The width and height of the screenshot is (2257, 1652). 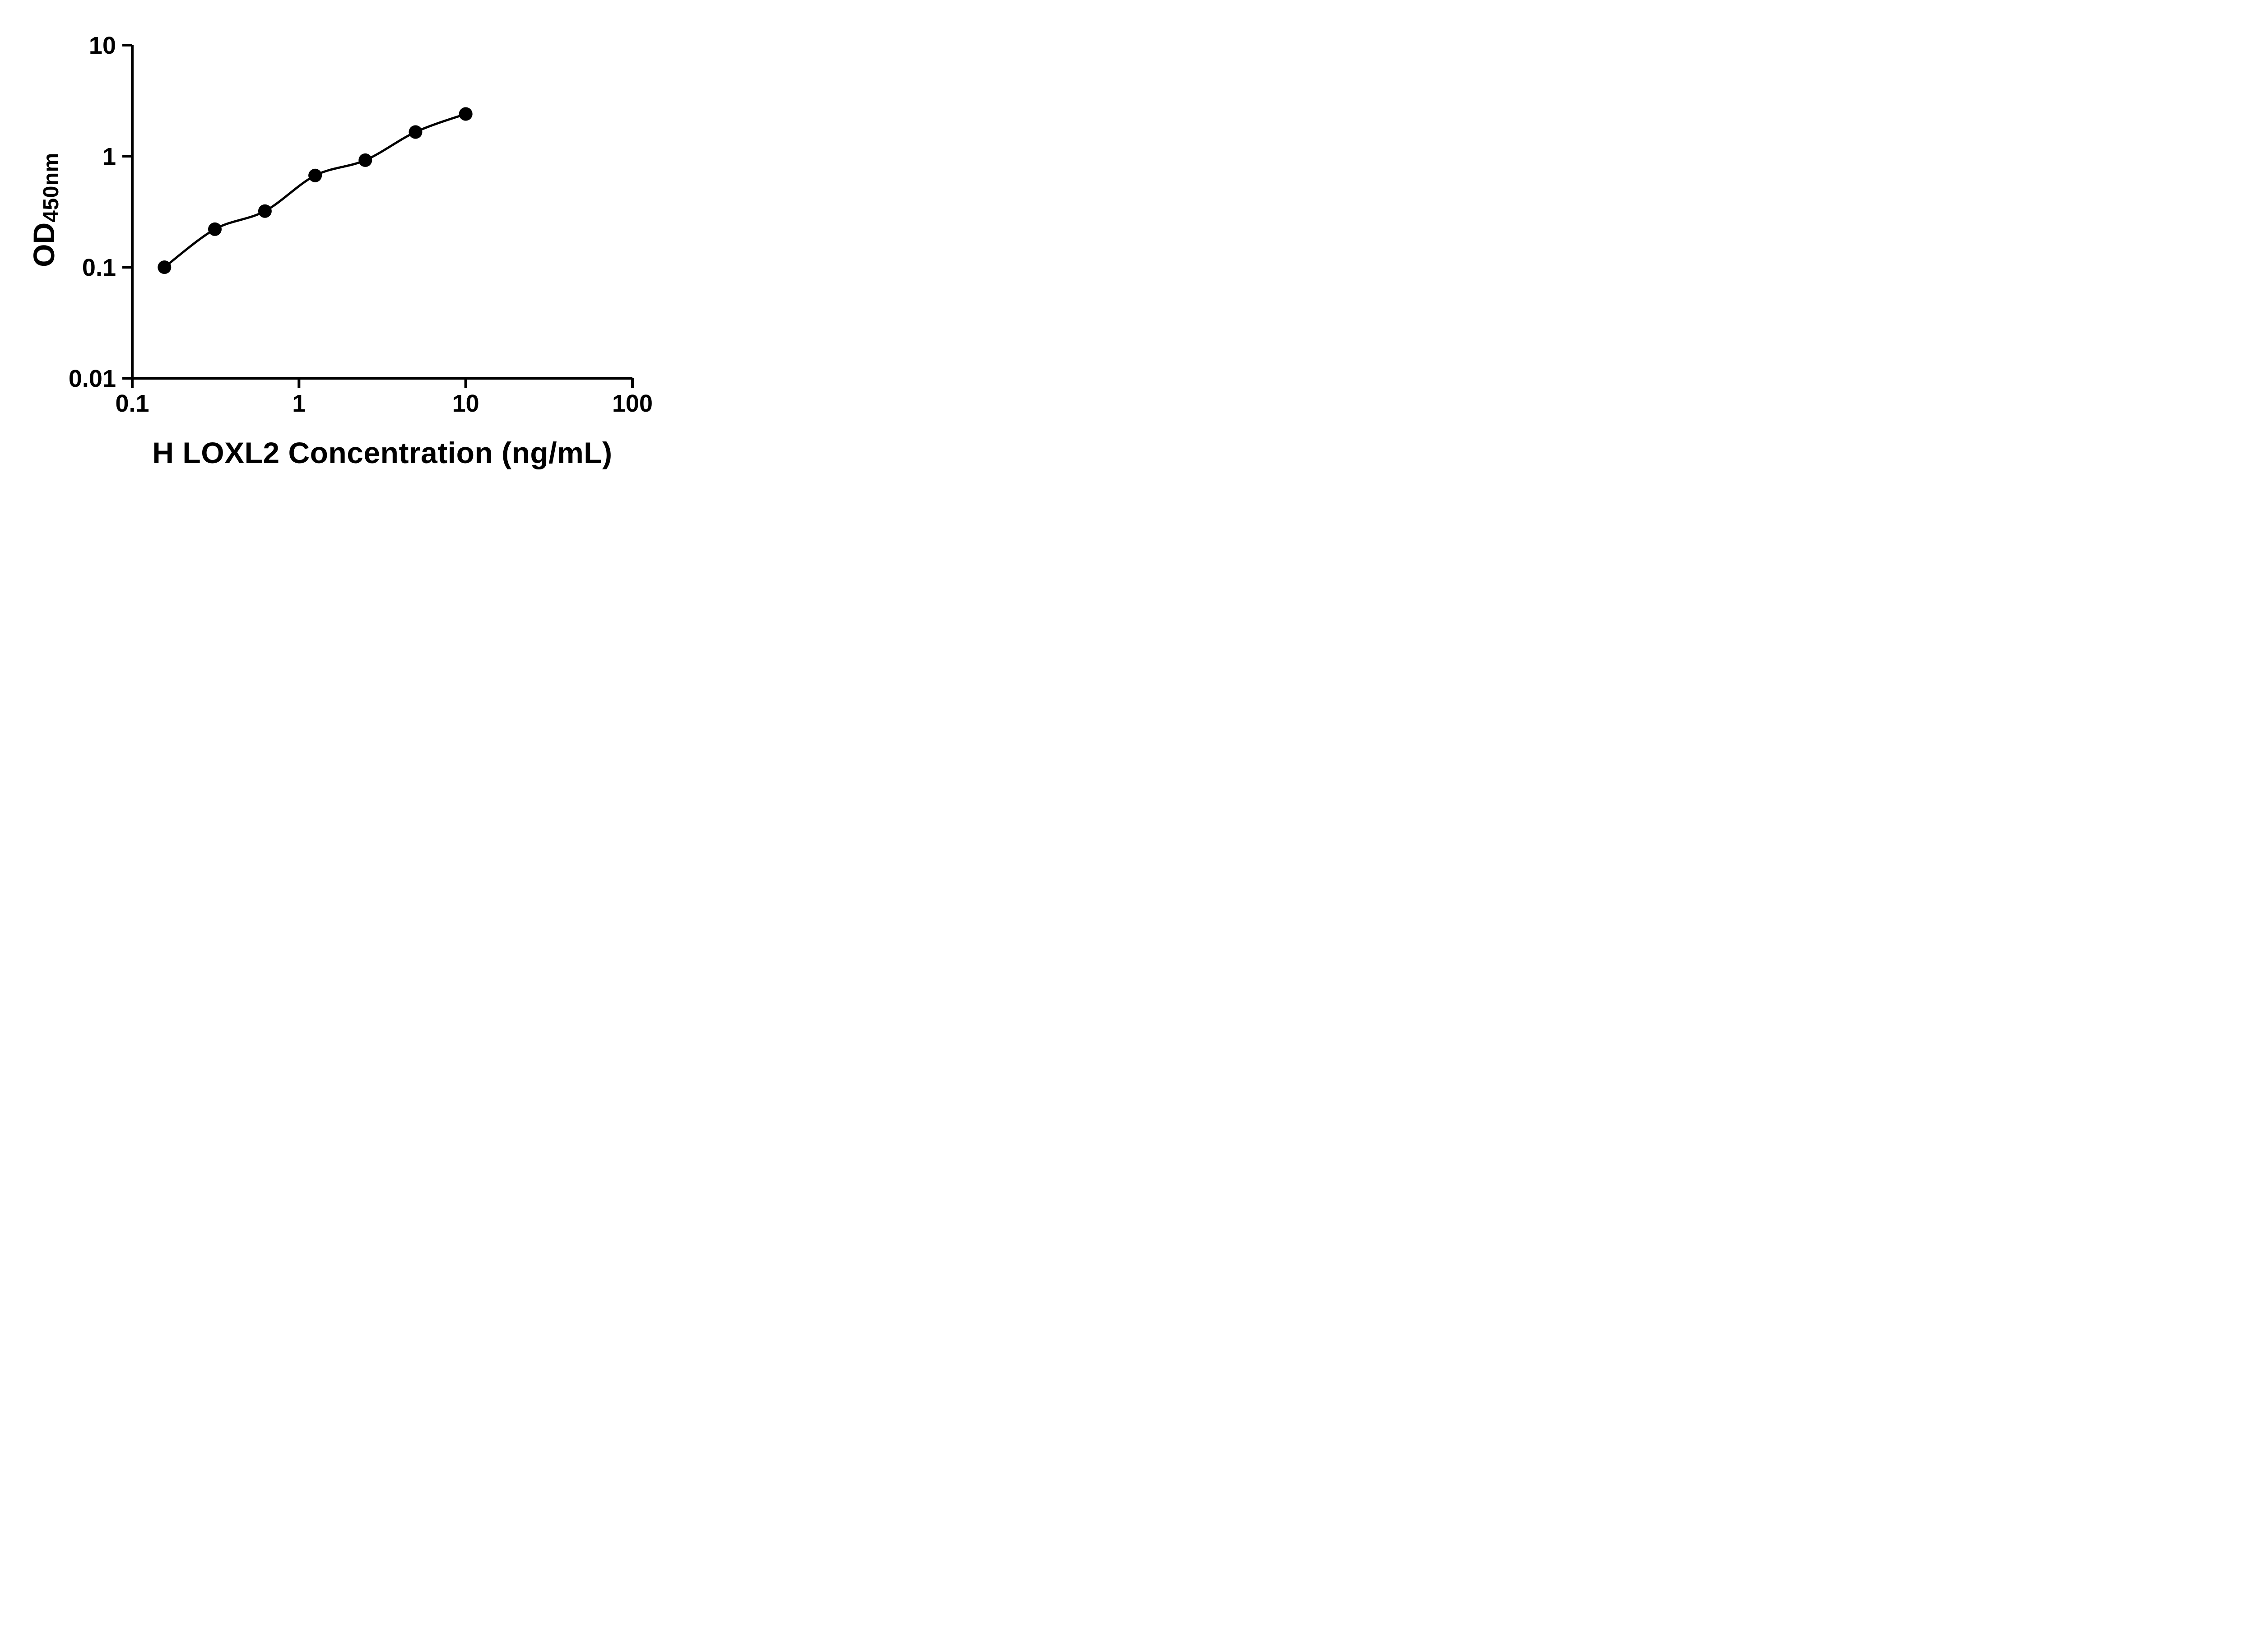 I want to click on x-tick-label: 100, so click(x=633, y=403).